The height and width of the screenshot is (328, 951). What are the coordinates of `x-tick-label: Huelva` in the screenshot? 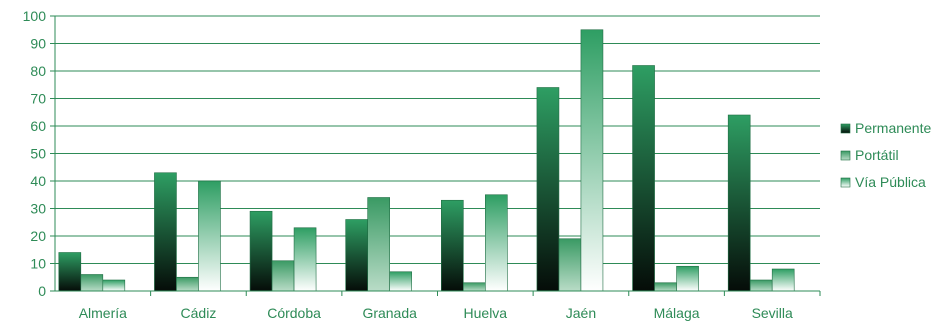 It's located at (486, 313).